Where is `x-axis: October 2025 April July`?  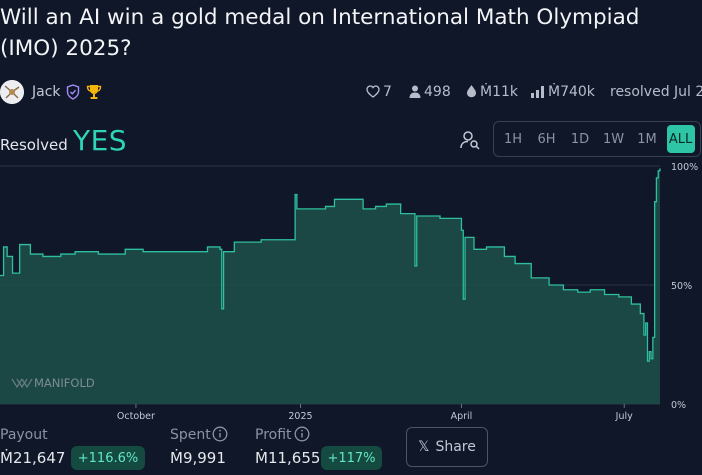 x-axis: October 2025 April July is located at coordinates (375, 413).